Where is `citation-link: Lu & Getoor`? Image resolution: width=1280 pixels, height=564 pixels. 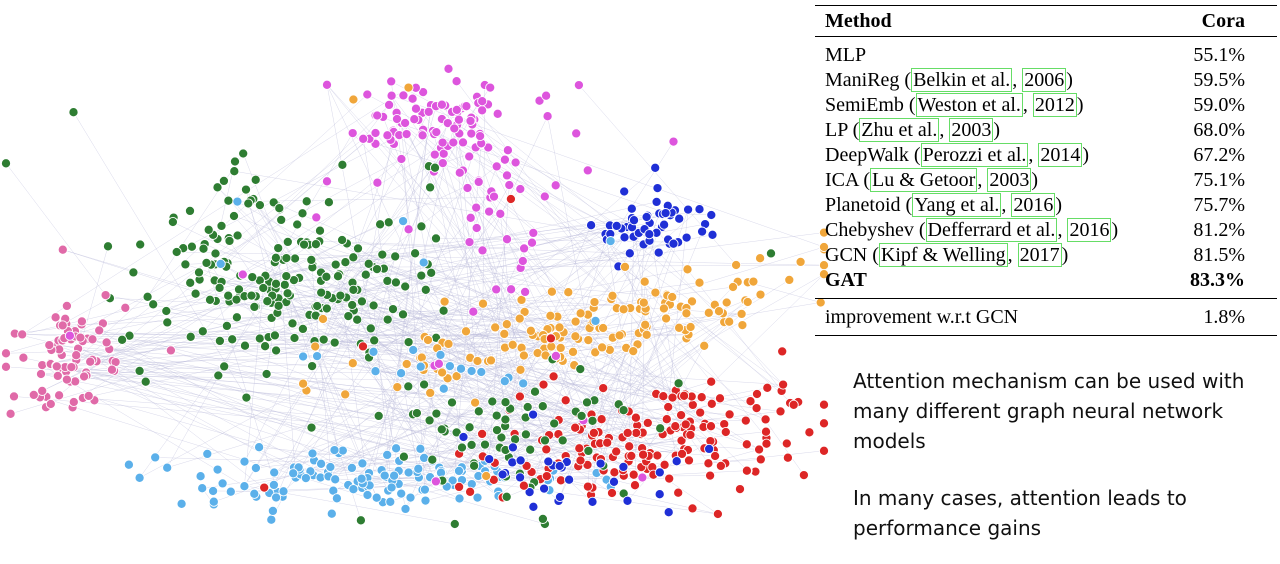
citation-link: Lu & Getoor is located at coordinates (924, 179).